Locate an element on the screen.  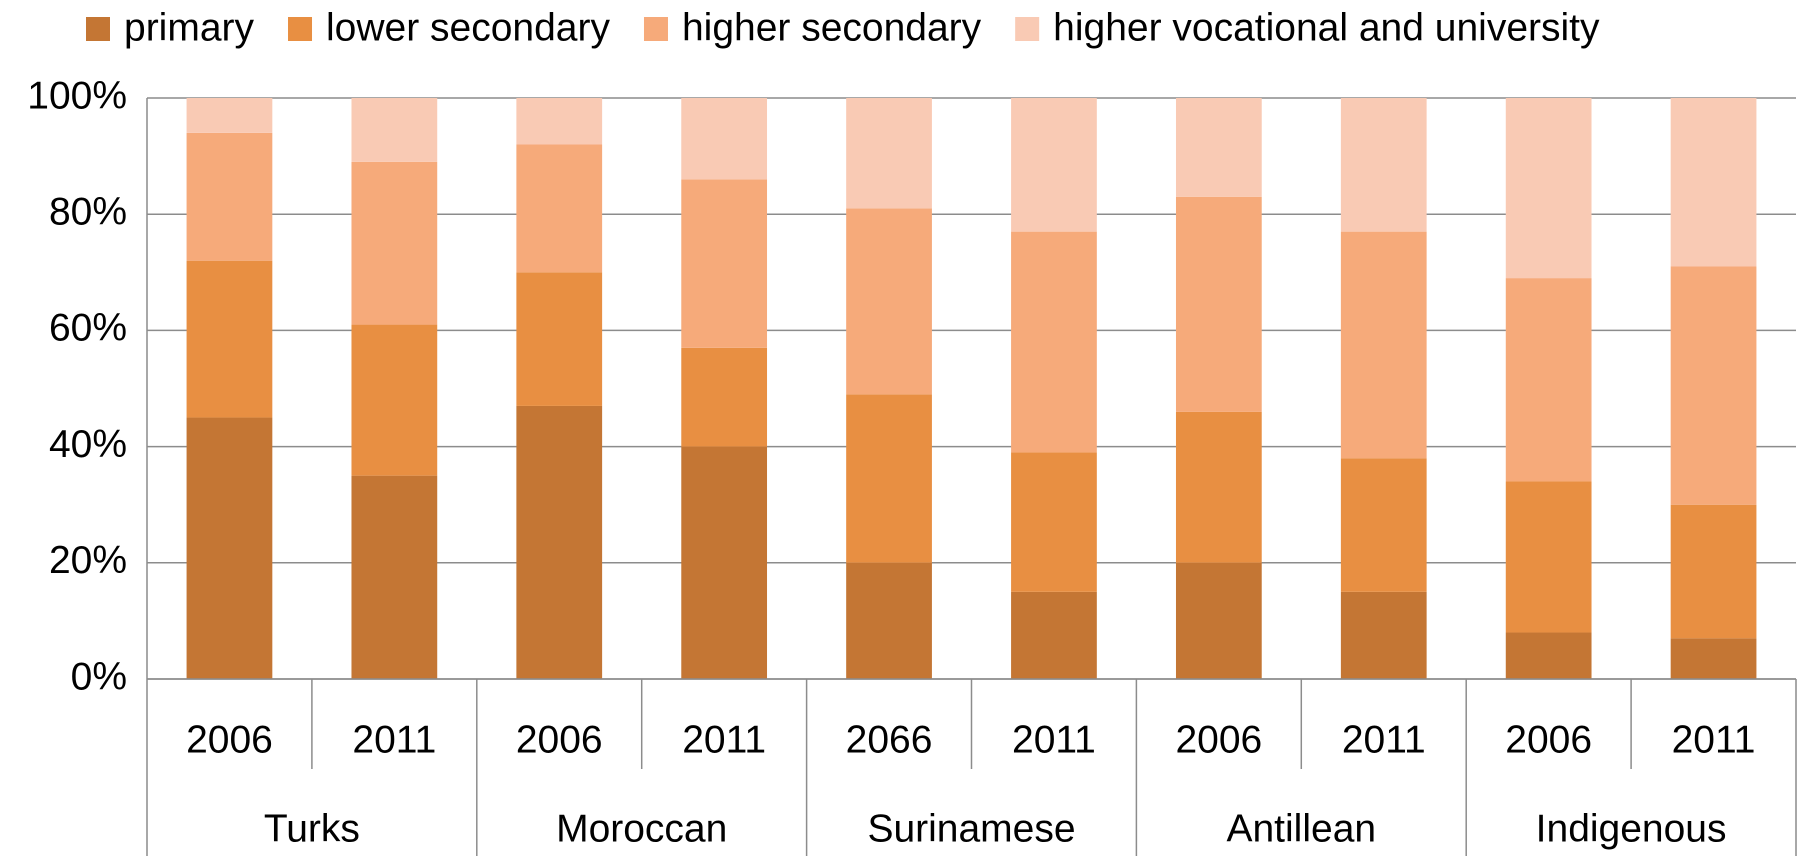
x-tick-label: 2066 is located at coordinates (889, 739).